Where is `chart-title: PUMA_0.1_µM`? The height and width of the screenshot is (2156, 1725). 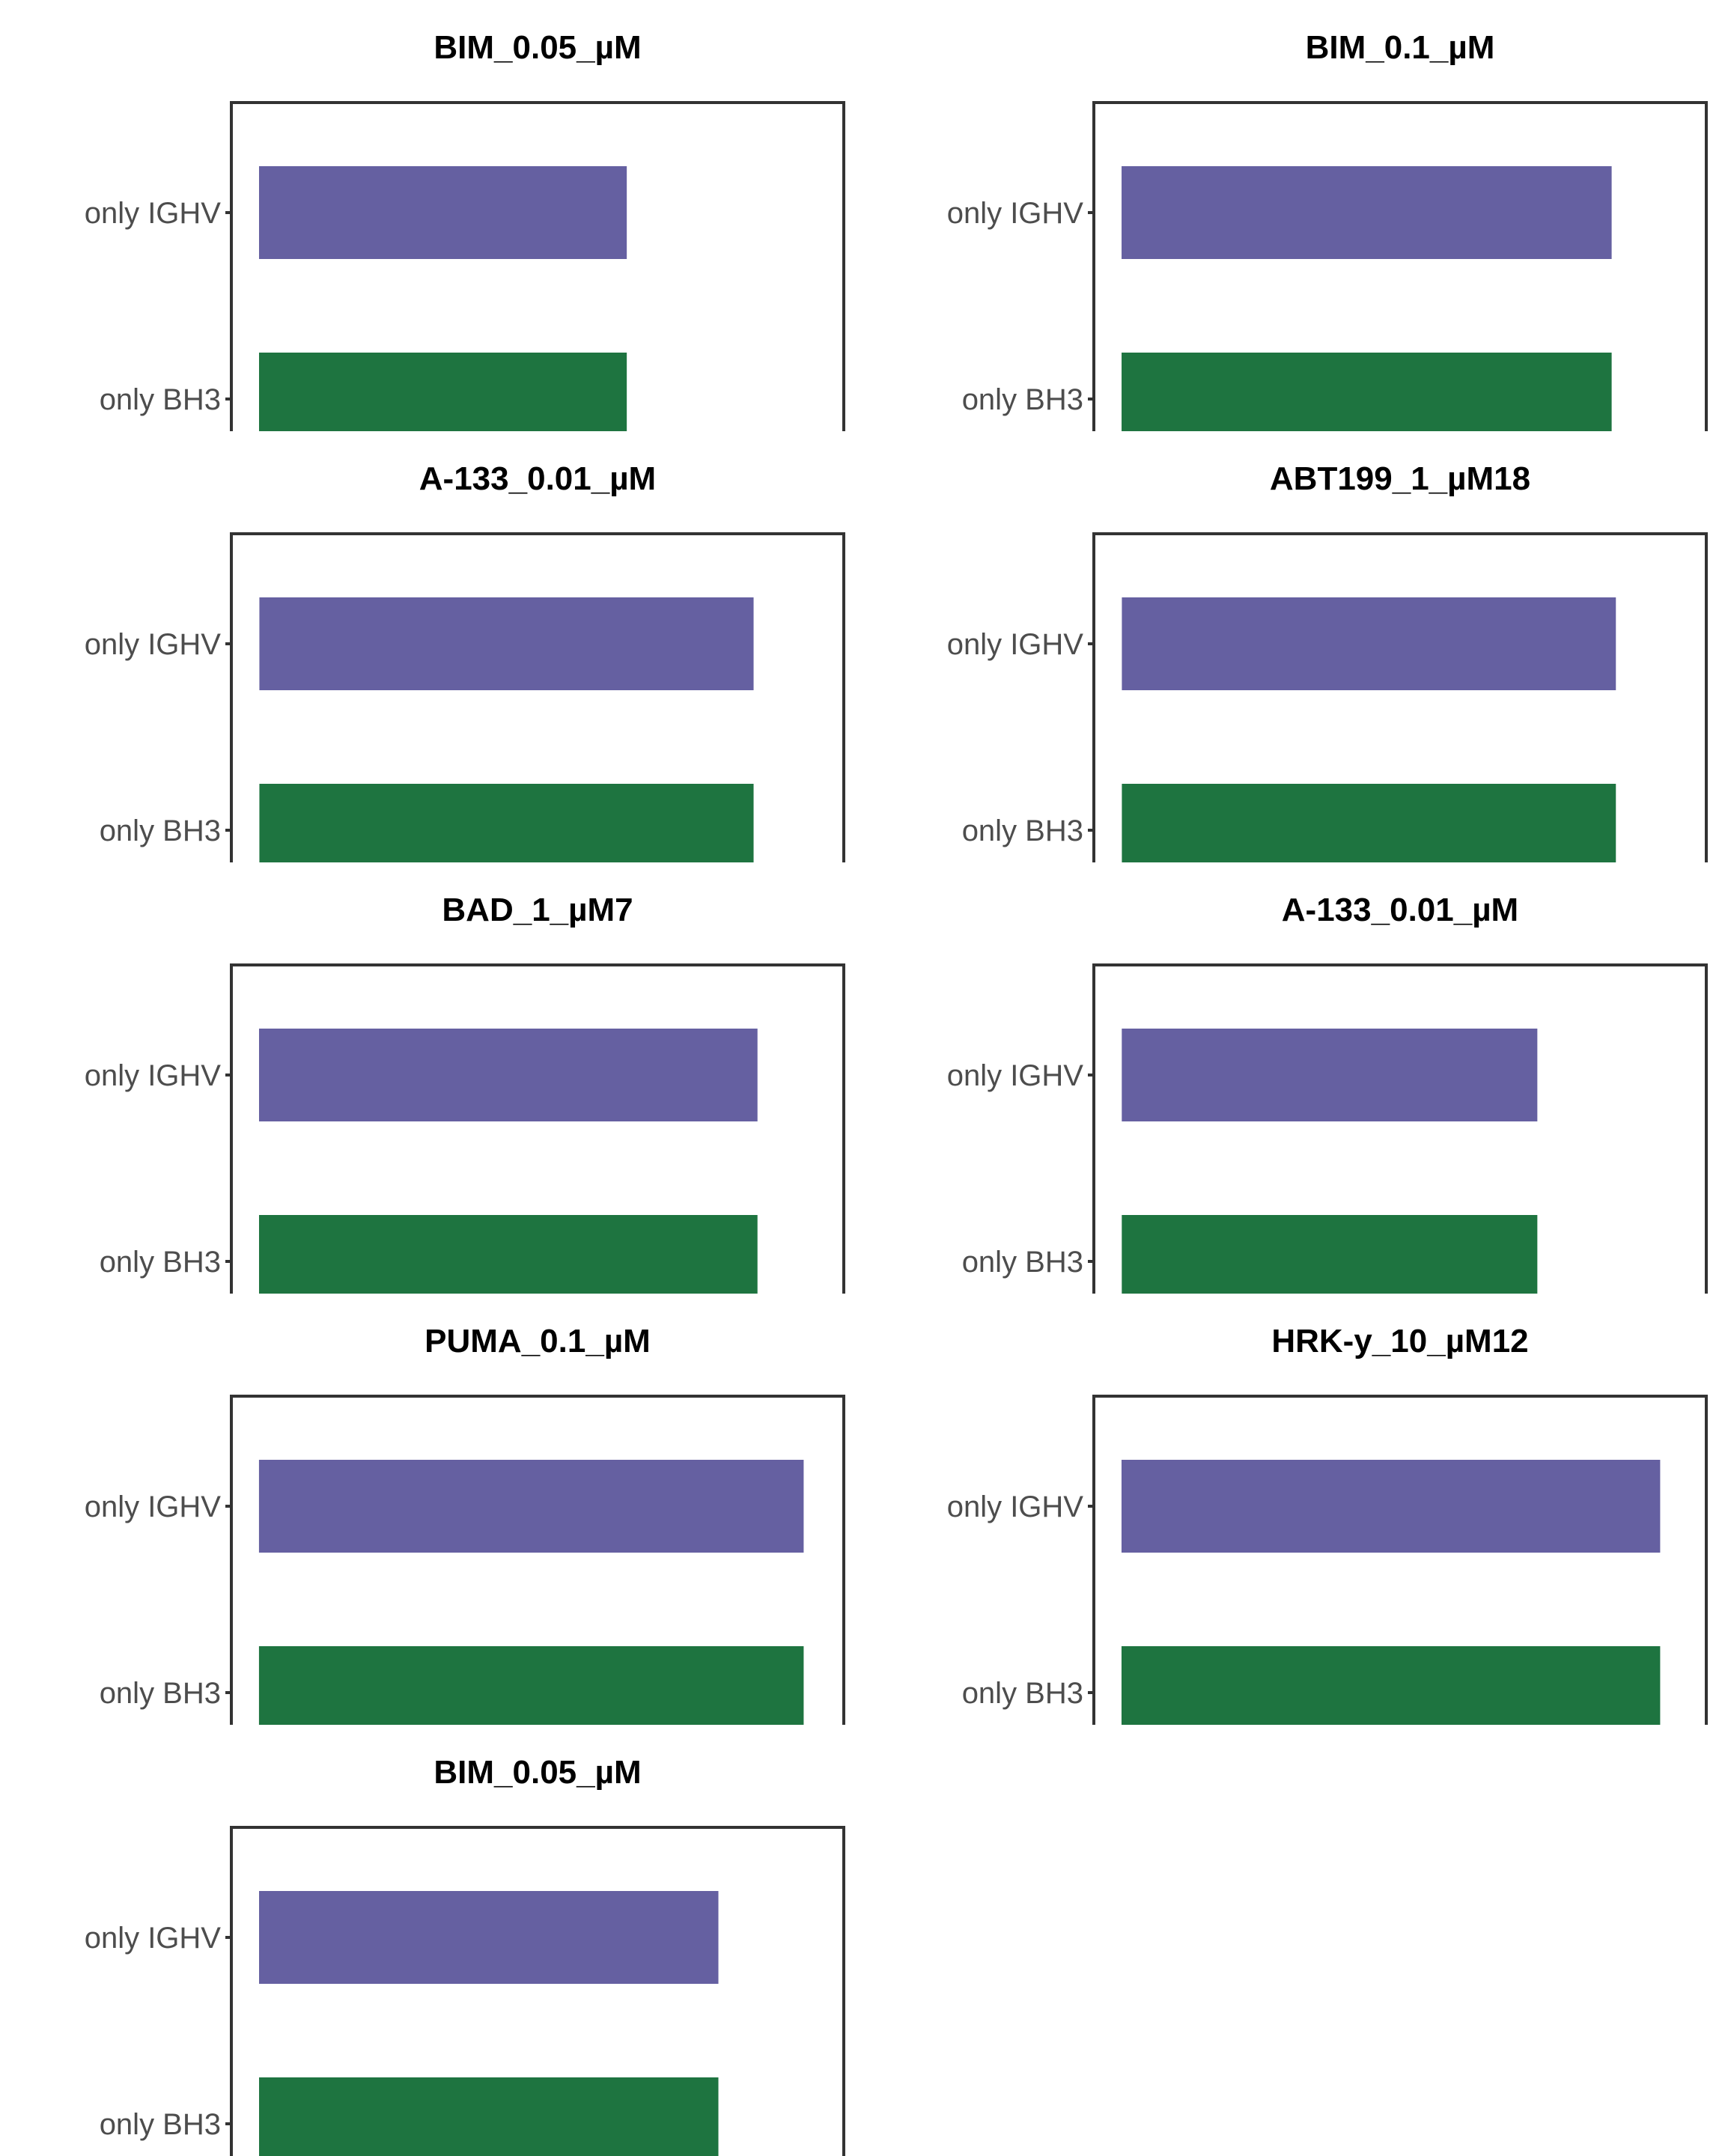
chart-title: PUMA_0.1_µM is located at coordinates (538, 1341).